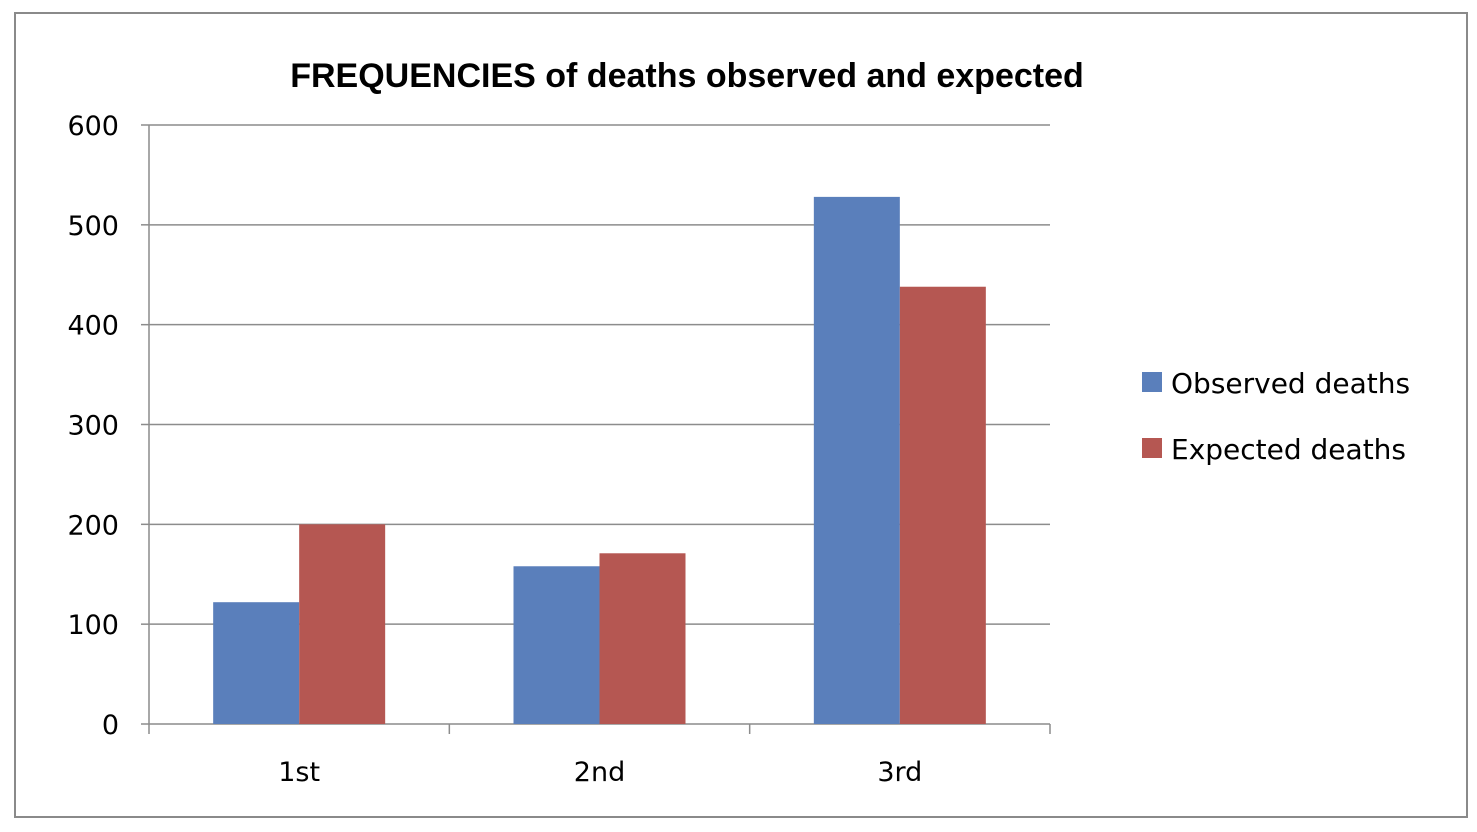 Image resolution: width=1477 pixels, height=832 pixels. Describe the element at coordinates (642, 638) in the screenshot. I see `bar-expected-deaths-2nd` at that location.